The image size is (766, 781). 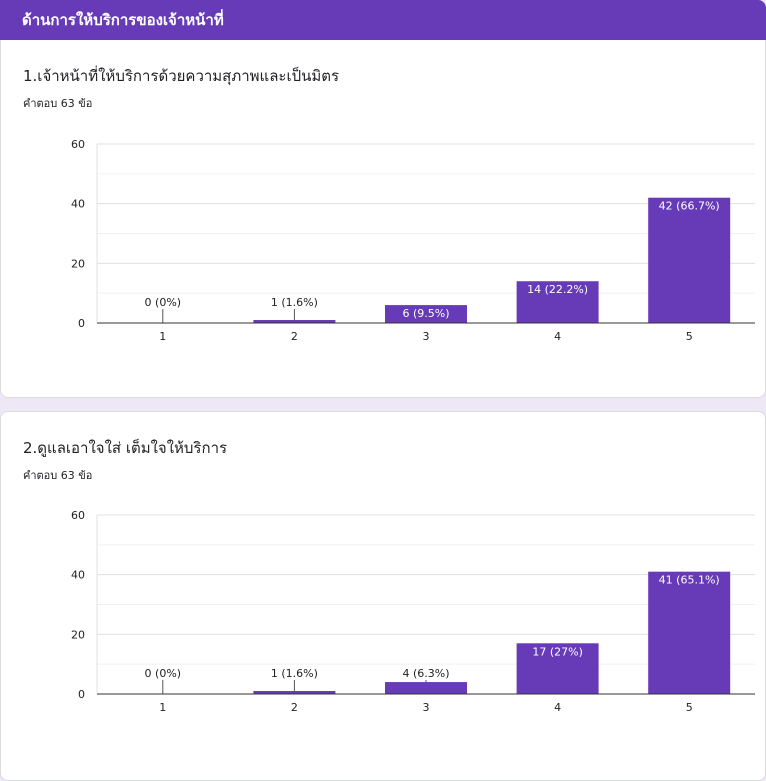 I want to click on data-label: 6 (9.5%), so click(x=425, y=313).